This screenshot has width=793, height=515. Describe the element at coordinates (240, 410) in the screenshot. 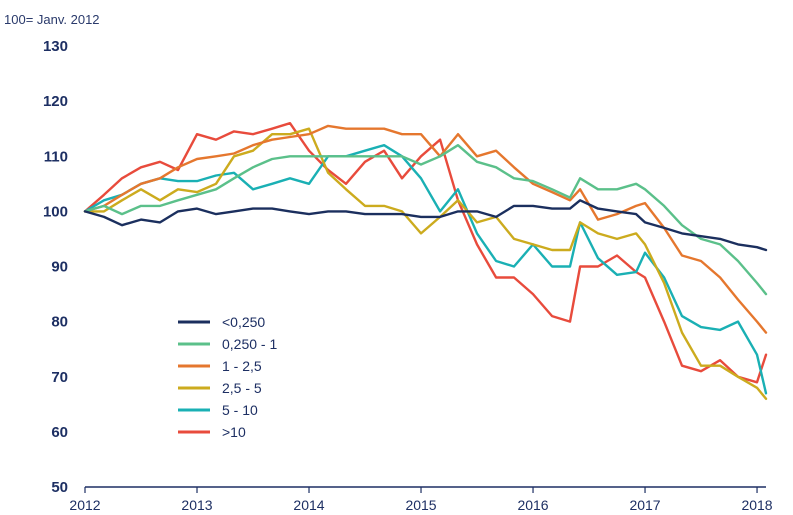

I see `legend-label: 5 - 10` at that location.